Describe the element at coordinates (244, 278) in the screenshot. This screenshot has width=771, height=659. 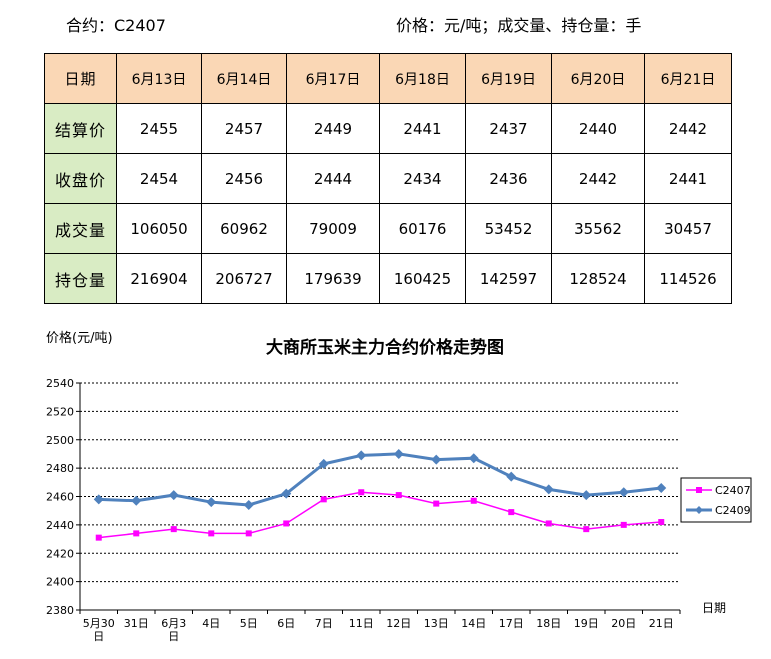
I see `table-cell: 206727` at that location.